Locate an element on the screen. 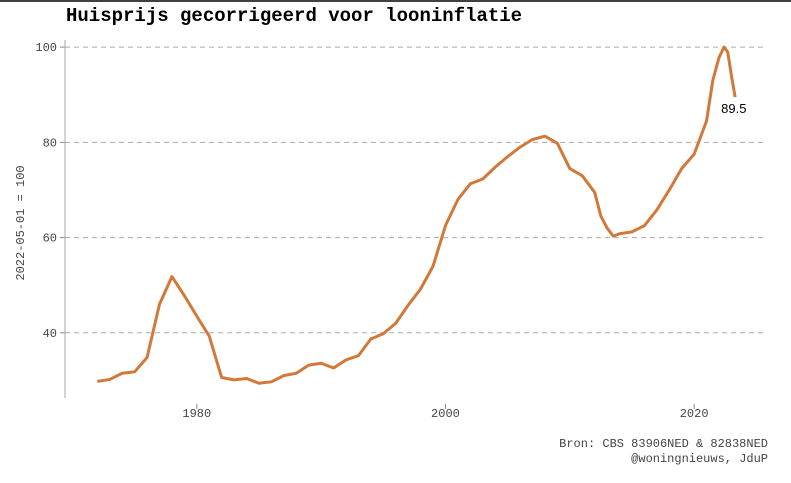 Image resolution: width=791 pixels, height=483 pixels. x-tick-label: 2020 is located at coordinates (694, 414).